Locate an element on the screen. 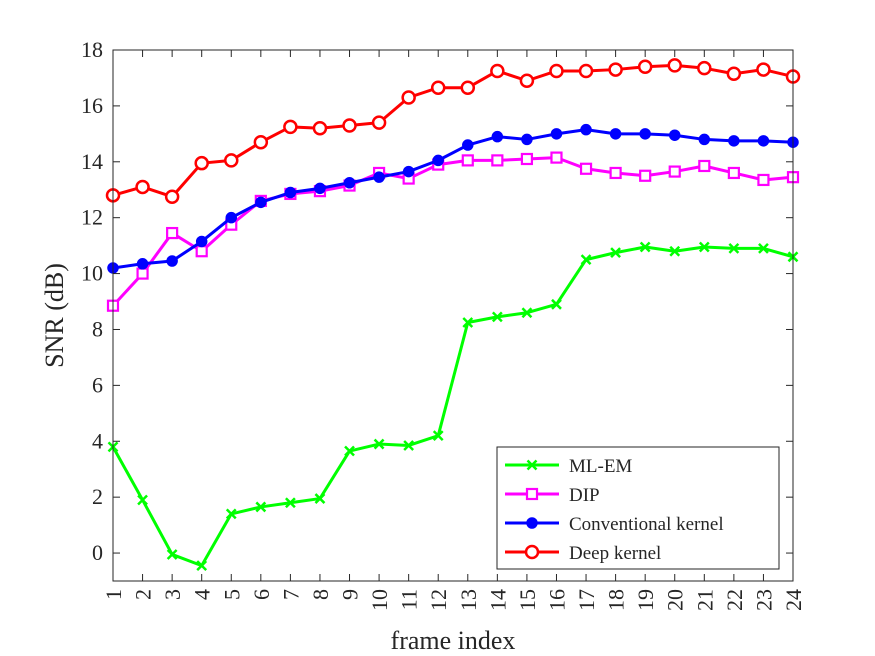 Image resolution: width=875 pixels, height=656 pixels. legend-box is located at coordinates (638, 508).